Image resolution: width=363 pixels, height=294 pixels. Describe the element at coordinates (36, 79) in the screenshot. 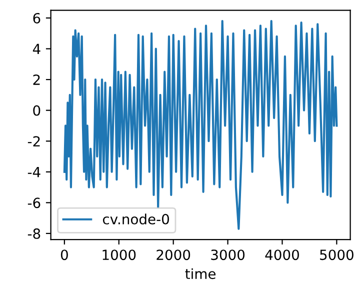

I see `y-tick-label: 2` at that location.